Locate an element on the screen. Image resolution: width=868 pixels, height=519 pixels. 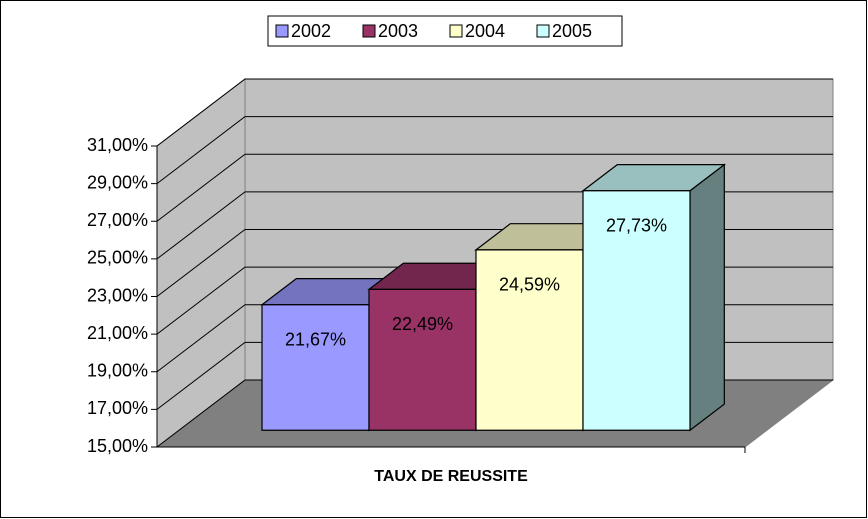
bar is located at coordinates (654, 297).